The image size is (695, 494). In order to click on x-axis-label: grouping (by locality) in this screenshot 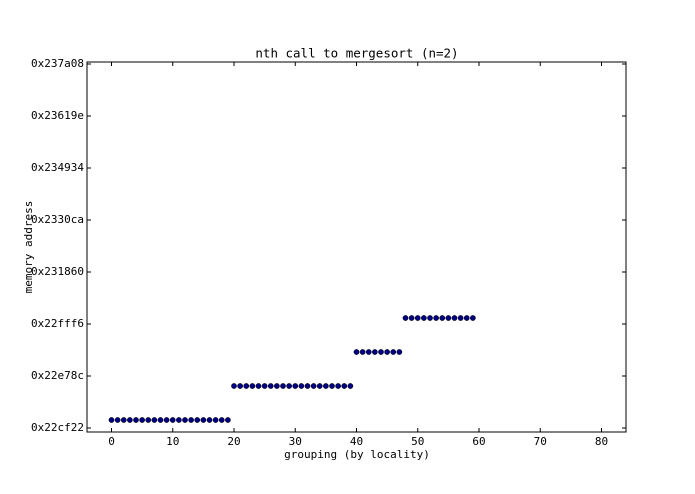, I will do `click(357, 454)`.